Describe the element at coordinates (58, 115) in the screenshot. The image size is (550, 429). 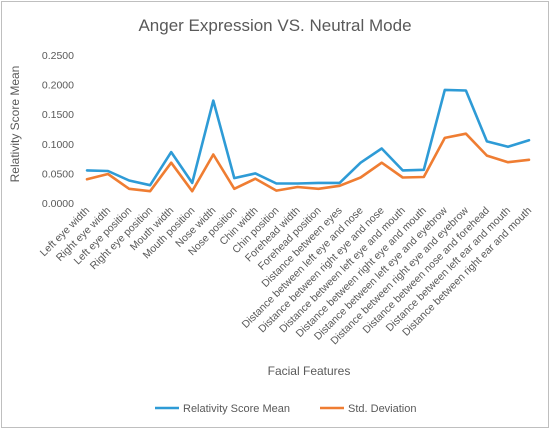
I see `y-tick-label: 0.1500` at that location.